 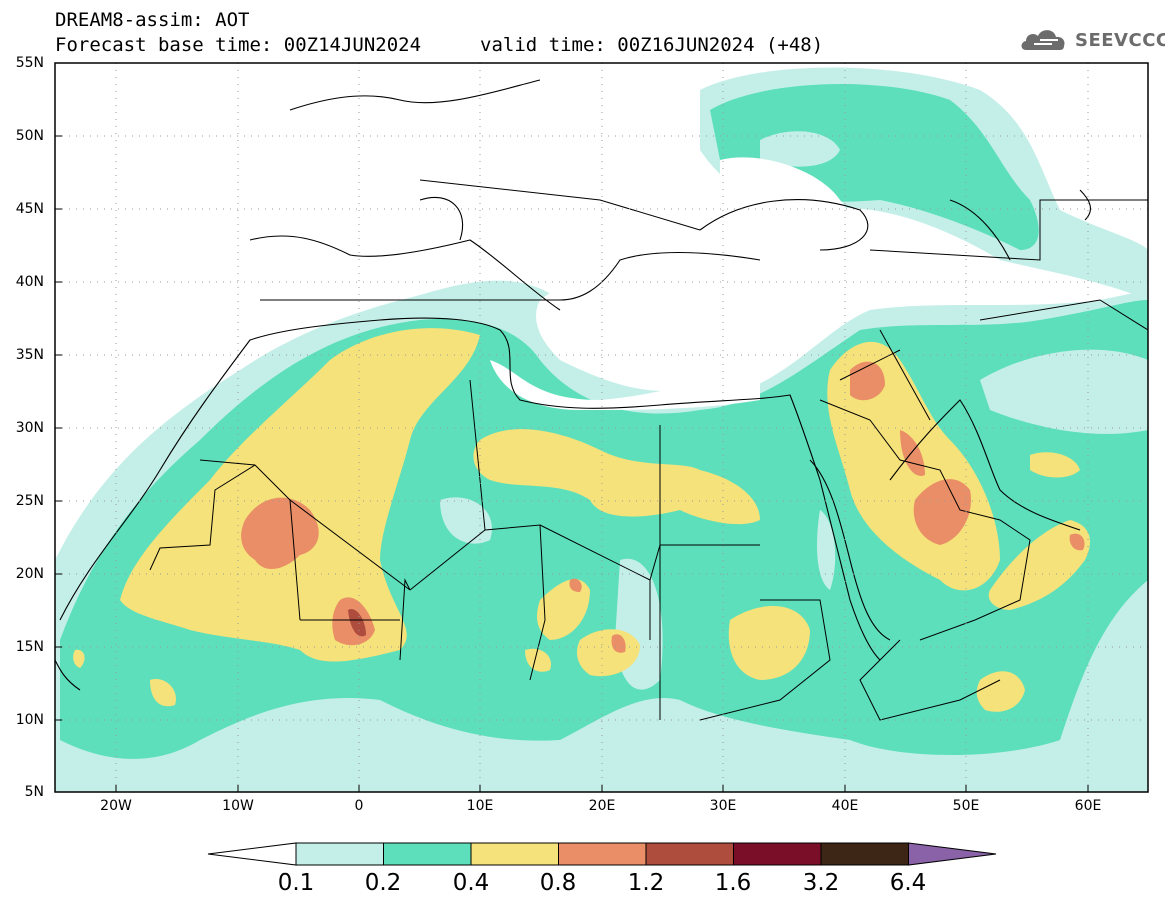 What do you see at coordinates (359, 806) in the screenshot?
I see `lon-label-0: 0` at bounding box center [359, 806].